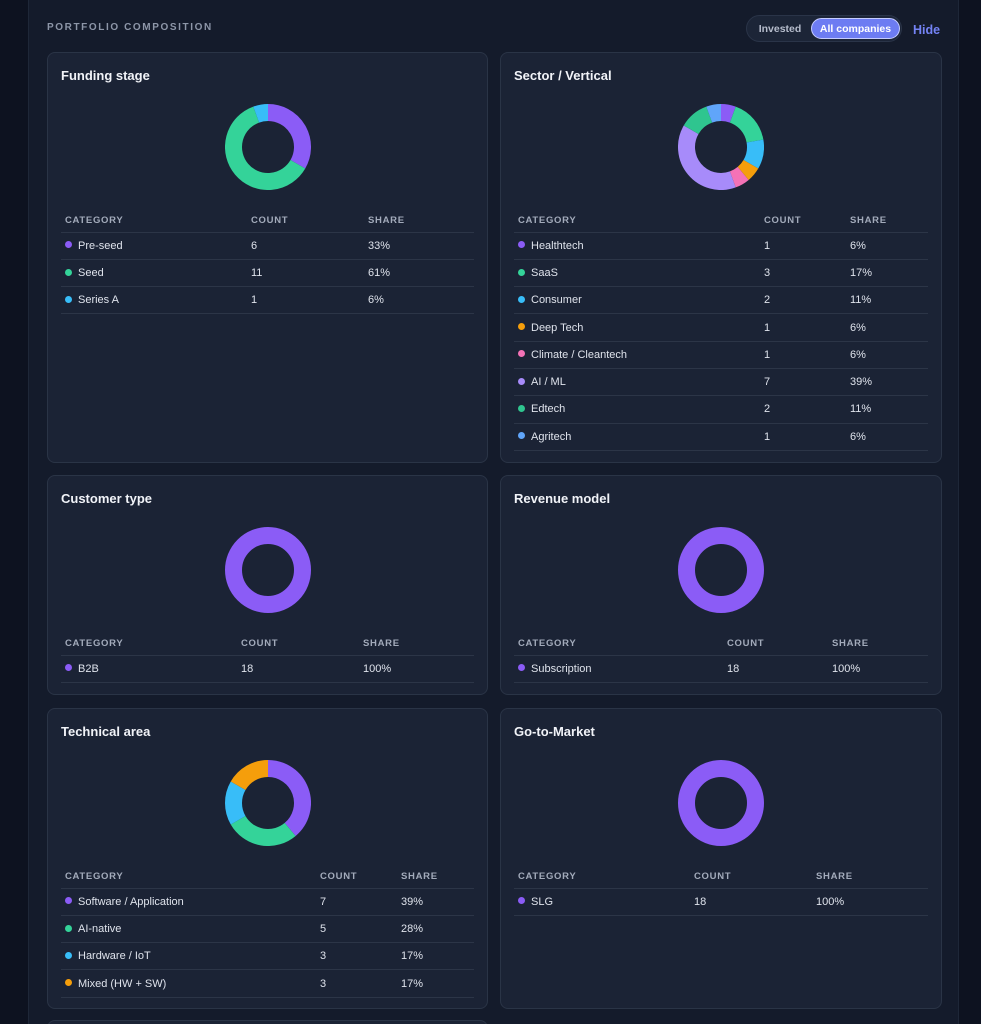 This screenshot has height=1024, width=981. What do you see at coordinates (887, 409) in the screenshot?
I see `share-cell: 11%` at bounding box center [887, 409].